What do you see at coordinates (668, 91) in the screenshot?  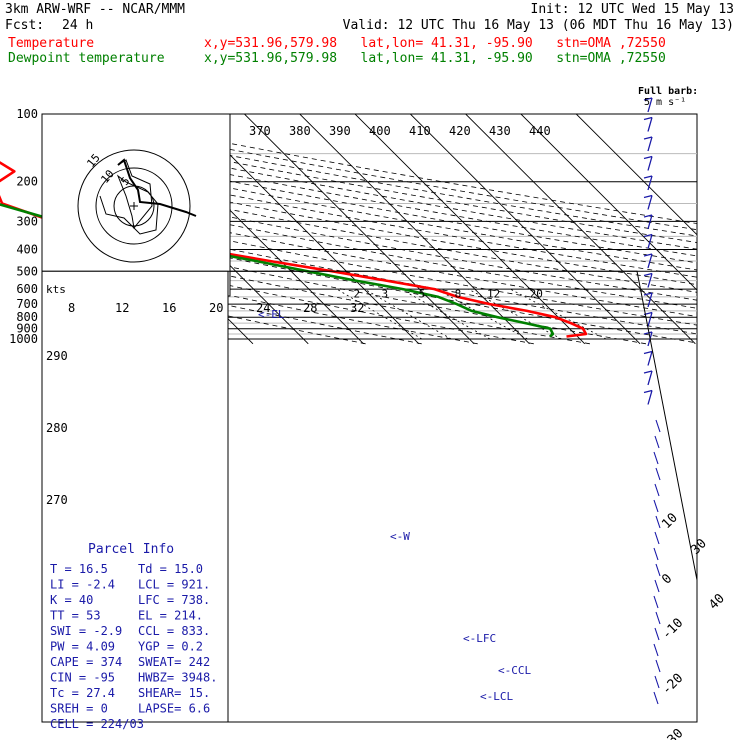 I see `barb-legend-title: Full barb:` at bounding box center [668, 91].